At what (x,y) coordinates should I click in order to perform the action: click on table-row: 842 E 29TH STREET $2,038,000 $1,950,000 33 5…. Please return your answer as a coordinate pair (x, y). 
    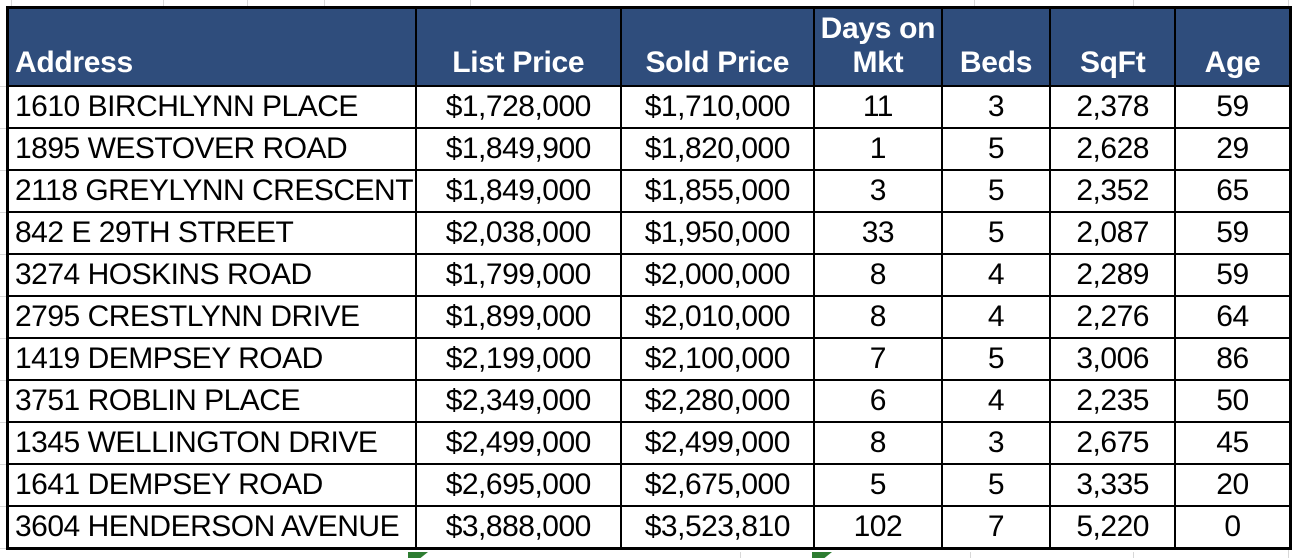
    Looking at the image, I should click on (649, 232).